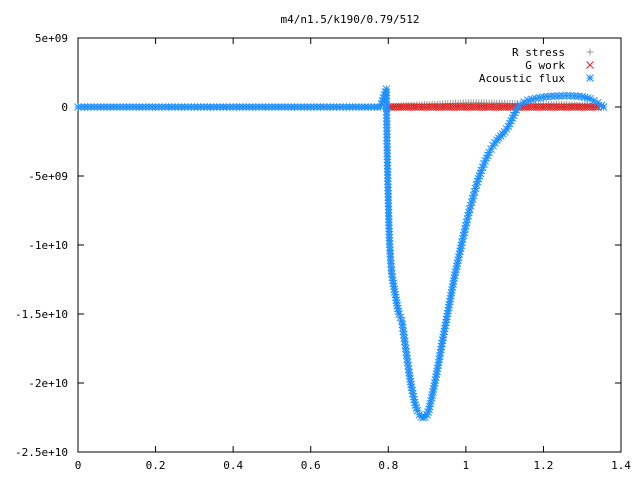  What do you see at coordinates (41, 452) in the screenshot?
I see `y-tick-label: -2.5e+10` at bounding box center [41, 452].